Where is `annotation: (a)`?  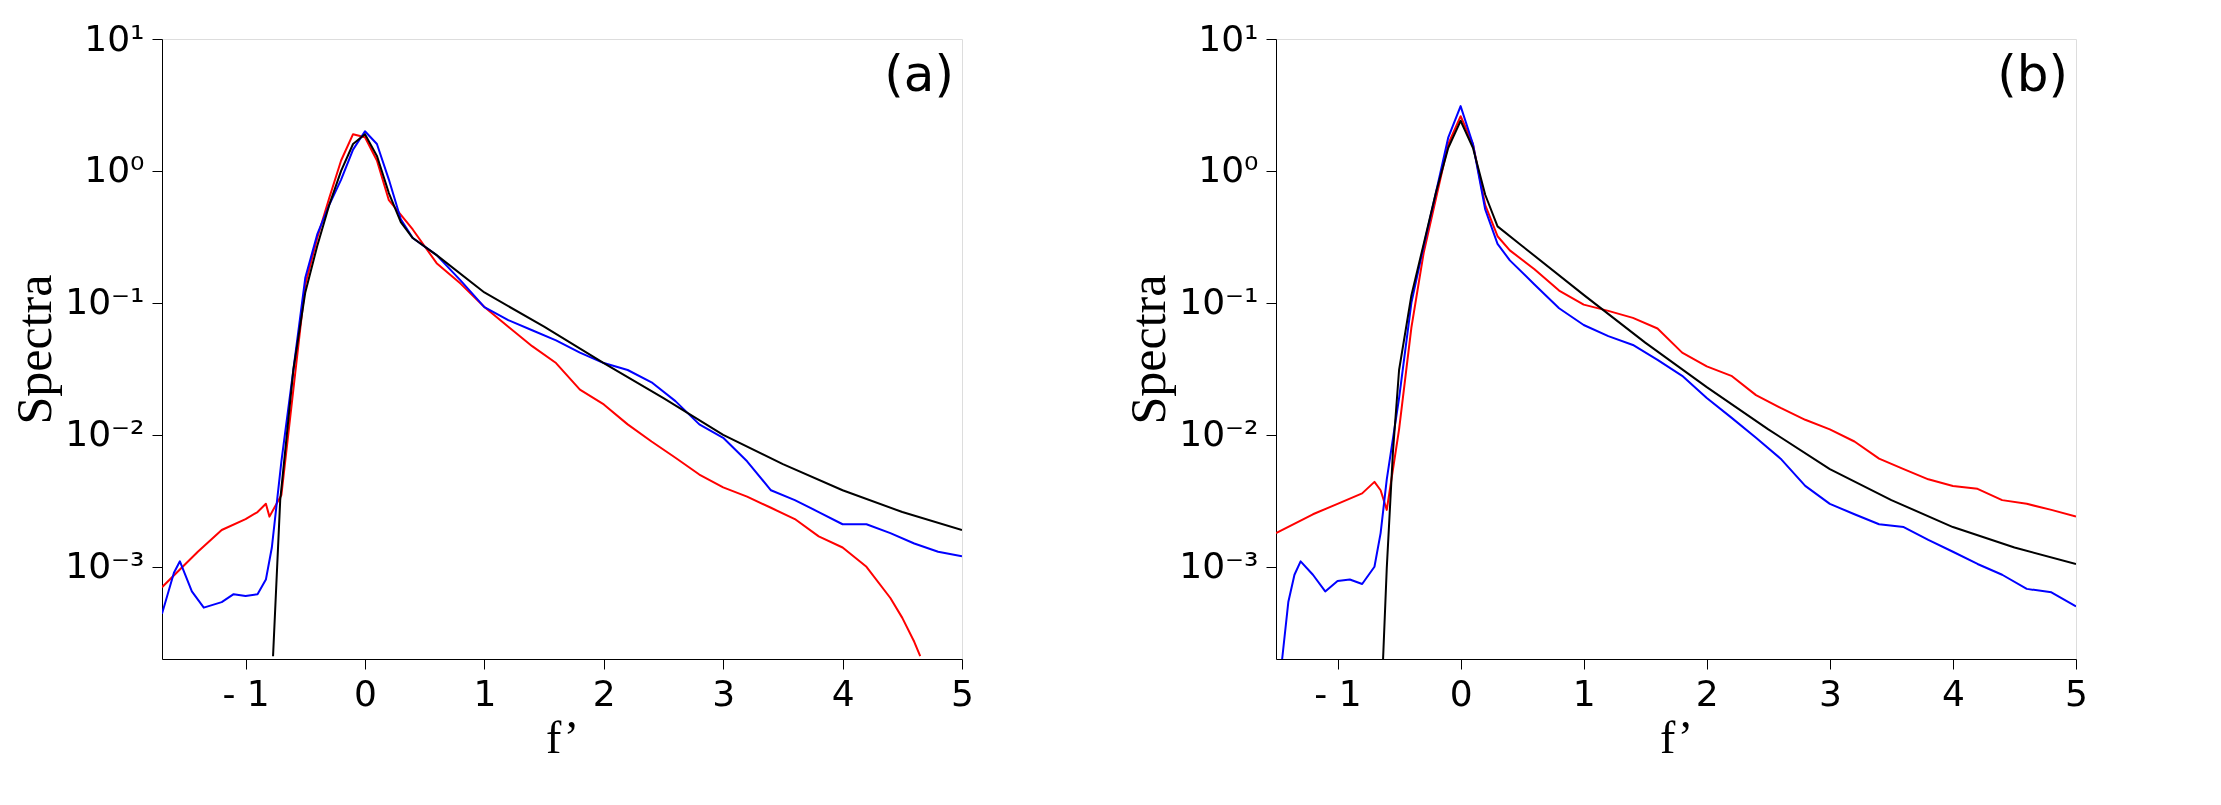
annotation: (a) is located at coordinates (919, 74).